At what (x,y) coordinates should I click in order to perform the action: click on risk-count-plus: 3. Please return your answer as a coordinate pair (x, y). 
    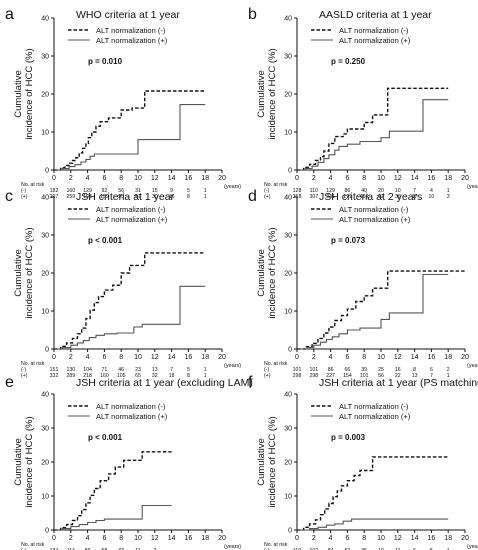
    Looking at the image, I should click on (448, 197).